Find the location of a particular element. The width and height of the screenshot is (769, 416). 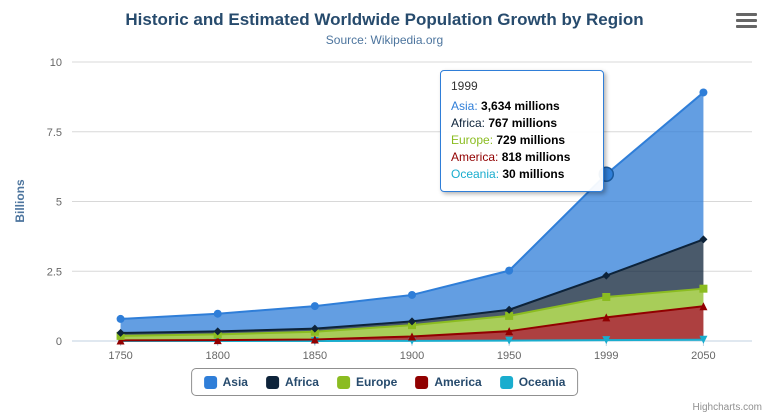

x-axis-label: 1950 is located at coordinates (509, 356).